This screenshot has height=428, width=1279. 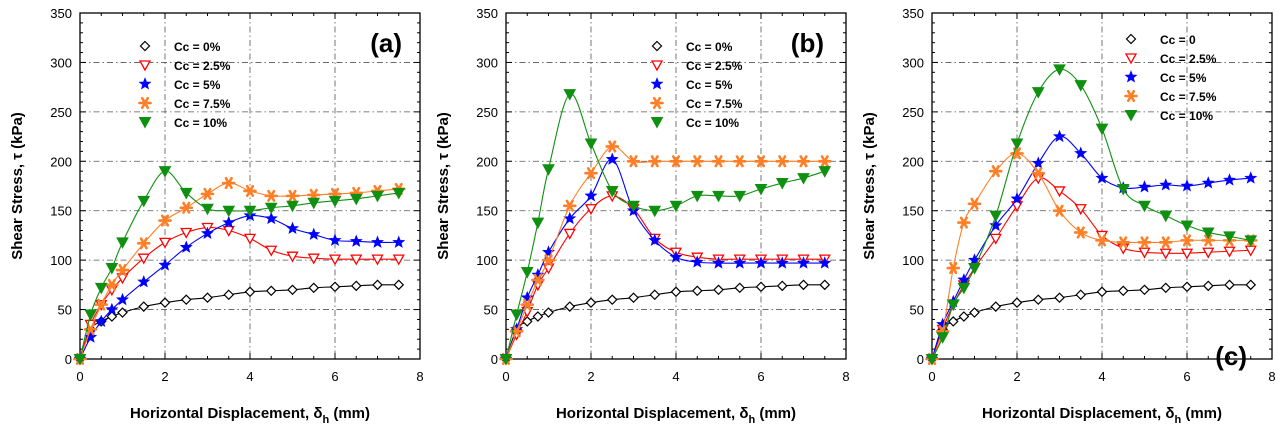 What do you see at coordinates (386, 43) in the screenshot?
I see `panel-label: (a)` at bounding box center [386, 43].